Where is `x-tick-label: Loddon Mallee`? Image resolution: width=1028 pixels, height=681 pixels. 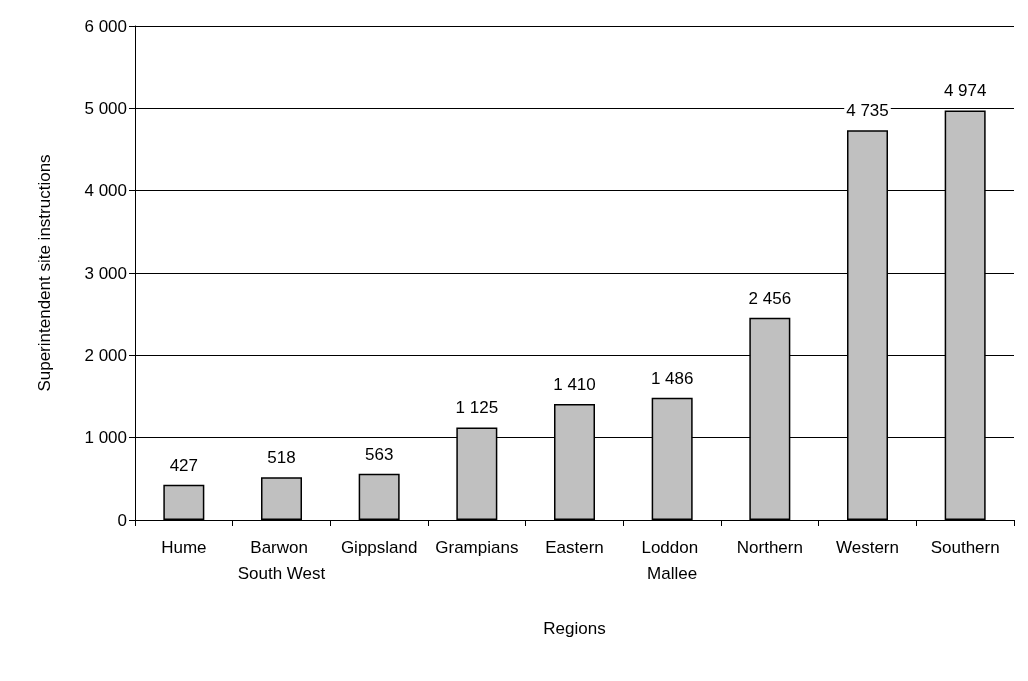 x-tick-label: Loddon Mallee is located at coordinates (672, 560).